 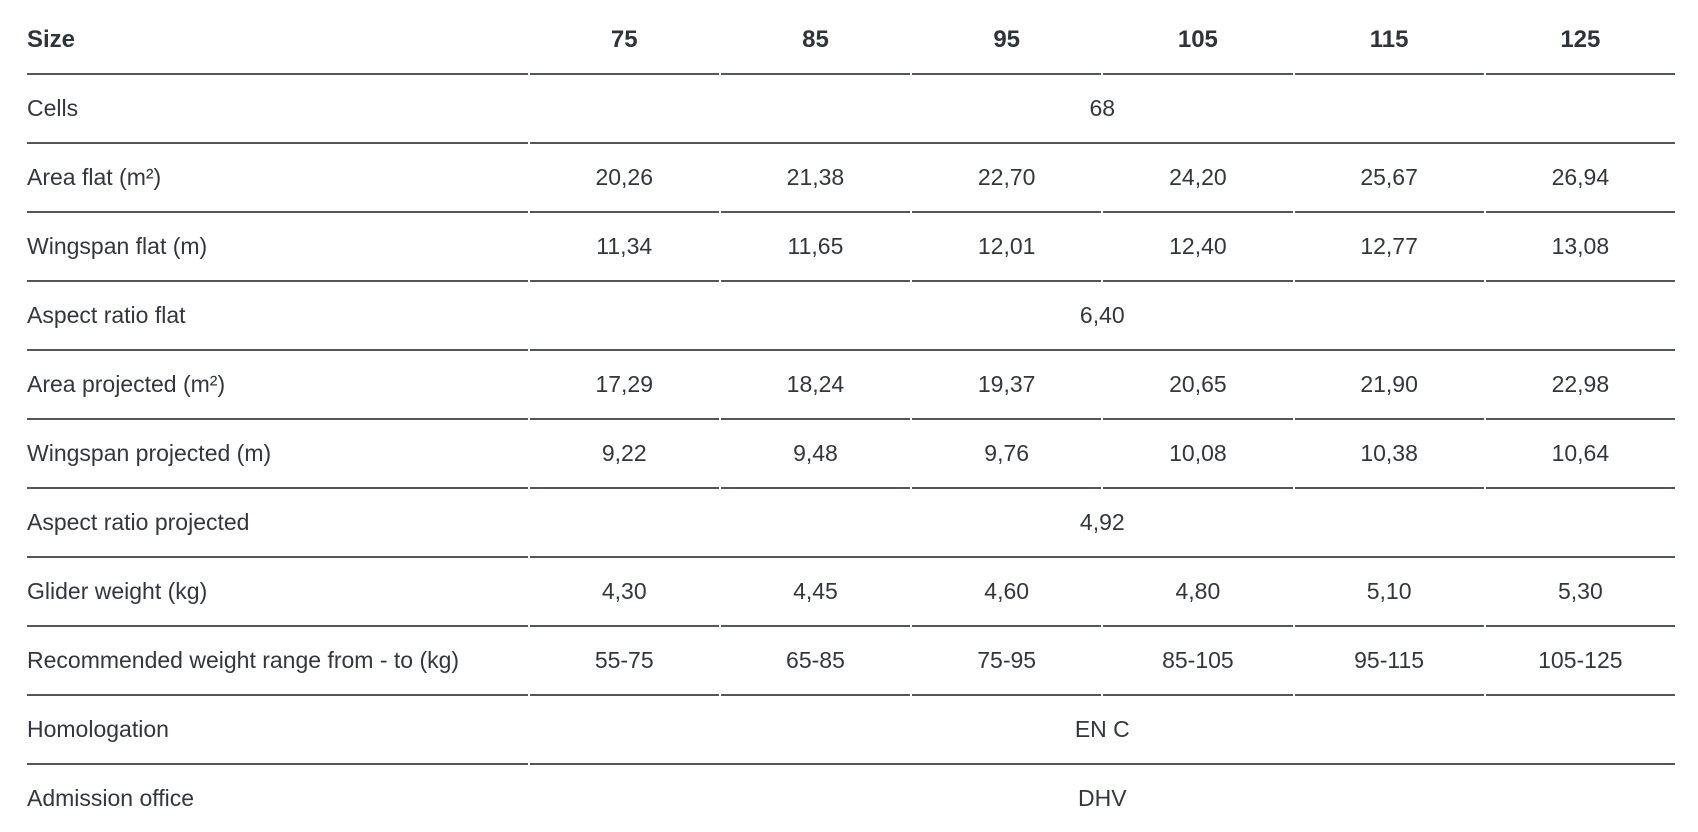 I want to click on cell-value: 24,20, so click(x=1198, y=178).